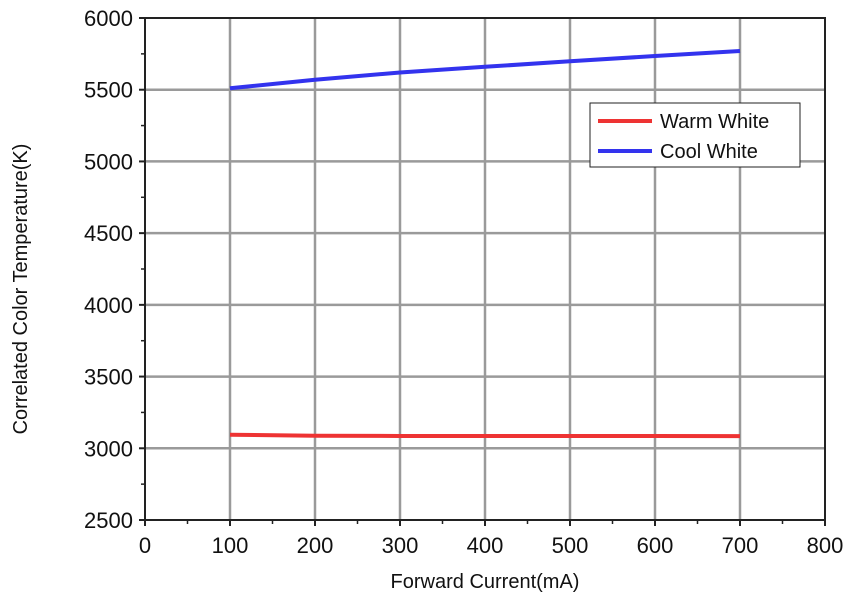 The width and height of the screenshot is (850, 596). What do you see at coordinates (108, 448) in the screenshot?
I see `y-tick-label: 3000` at bounding box center [108, 448].